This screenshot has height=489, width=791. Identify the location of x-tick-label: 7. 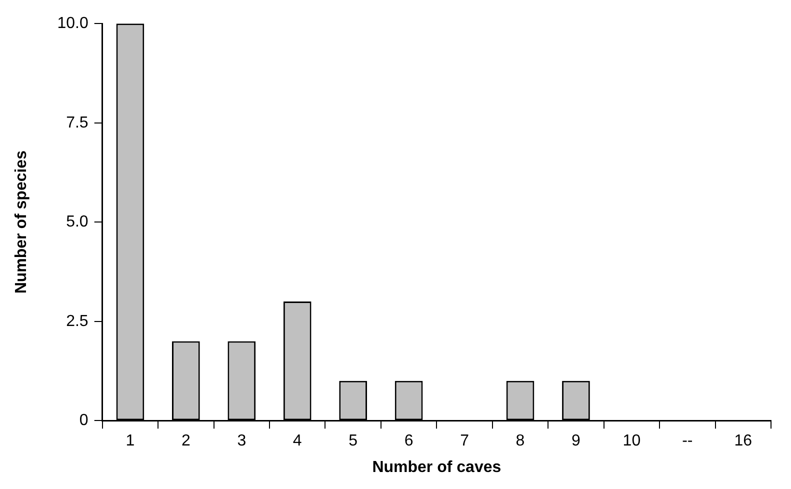
(465, 441).